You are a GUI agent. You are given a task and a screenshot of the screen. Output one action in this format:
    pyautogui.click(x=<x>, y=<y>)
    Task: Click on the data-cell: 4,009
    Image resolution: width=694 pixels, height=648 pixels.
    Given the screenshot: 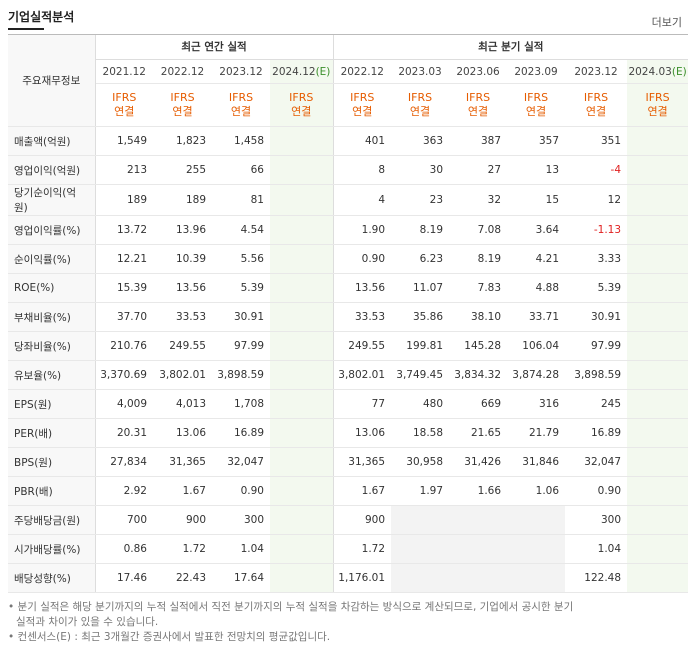 What is the action you would take?
    pyautogui.click(x=124, y=404)
    